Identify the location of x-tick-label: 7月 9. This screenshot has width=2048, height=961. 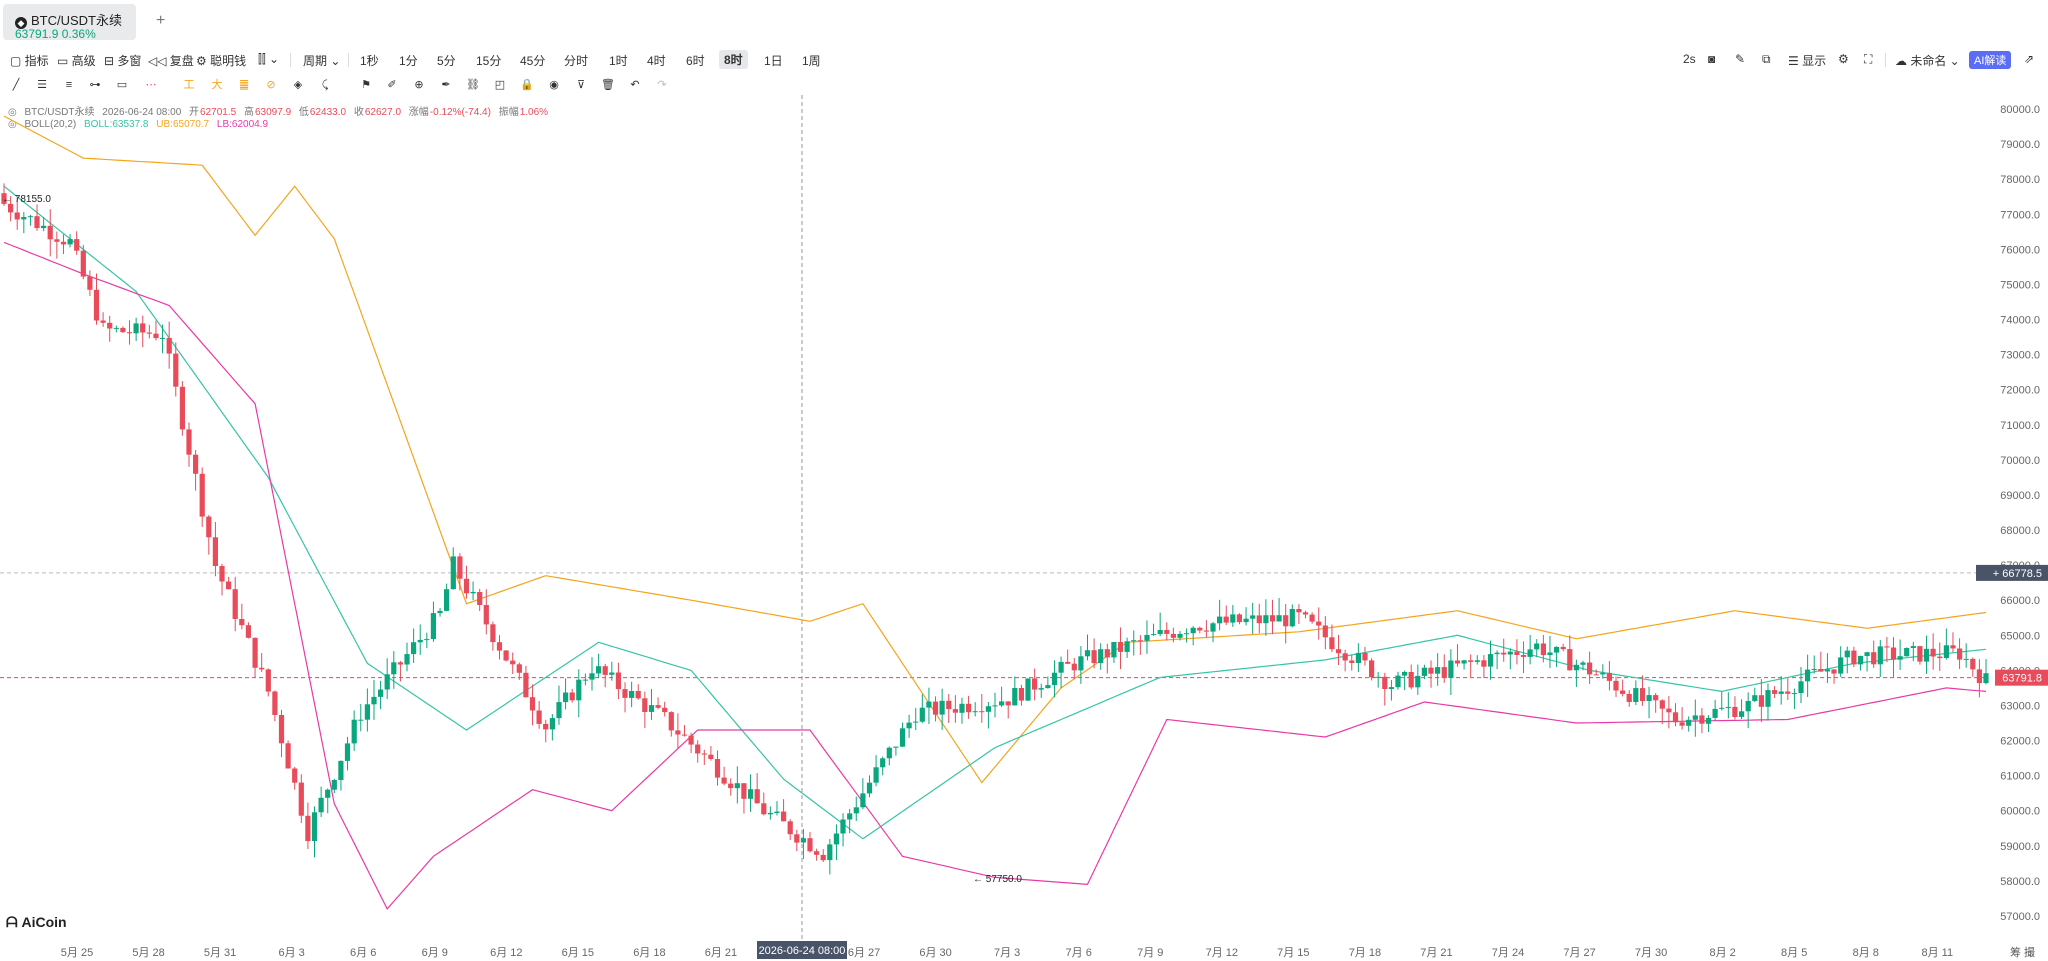
(1150, 953).